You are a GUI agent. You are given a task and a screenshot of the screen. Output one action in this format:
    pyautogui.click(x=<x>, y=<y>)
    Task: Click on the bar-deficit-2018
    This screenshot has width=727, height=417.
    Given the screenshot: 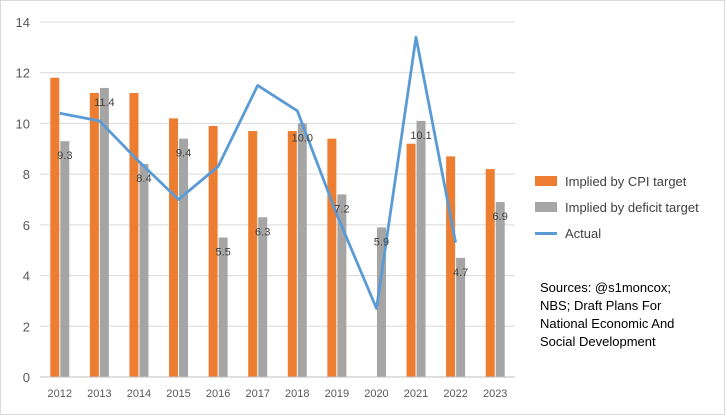 What is the action you would take?
    pyautogui.click(x=302, y=250)
    